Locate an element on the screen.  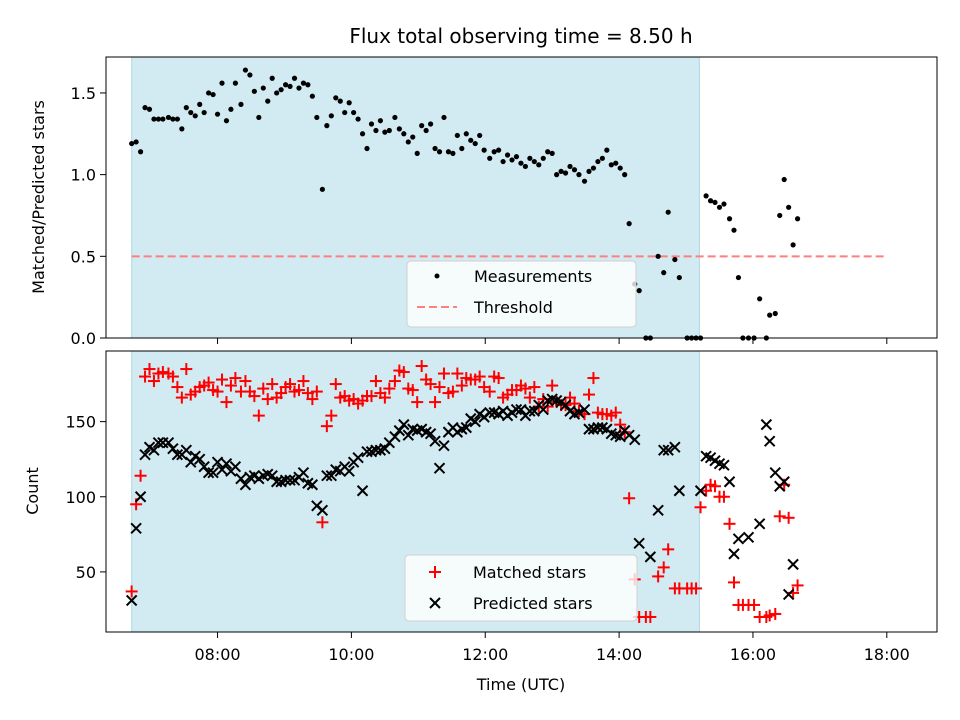
y-tick-label: 1.0 is located at coordinates (83, 175).